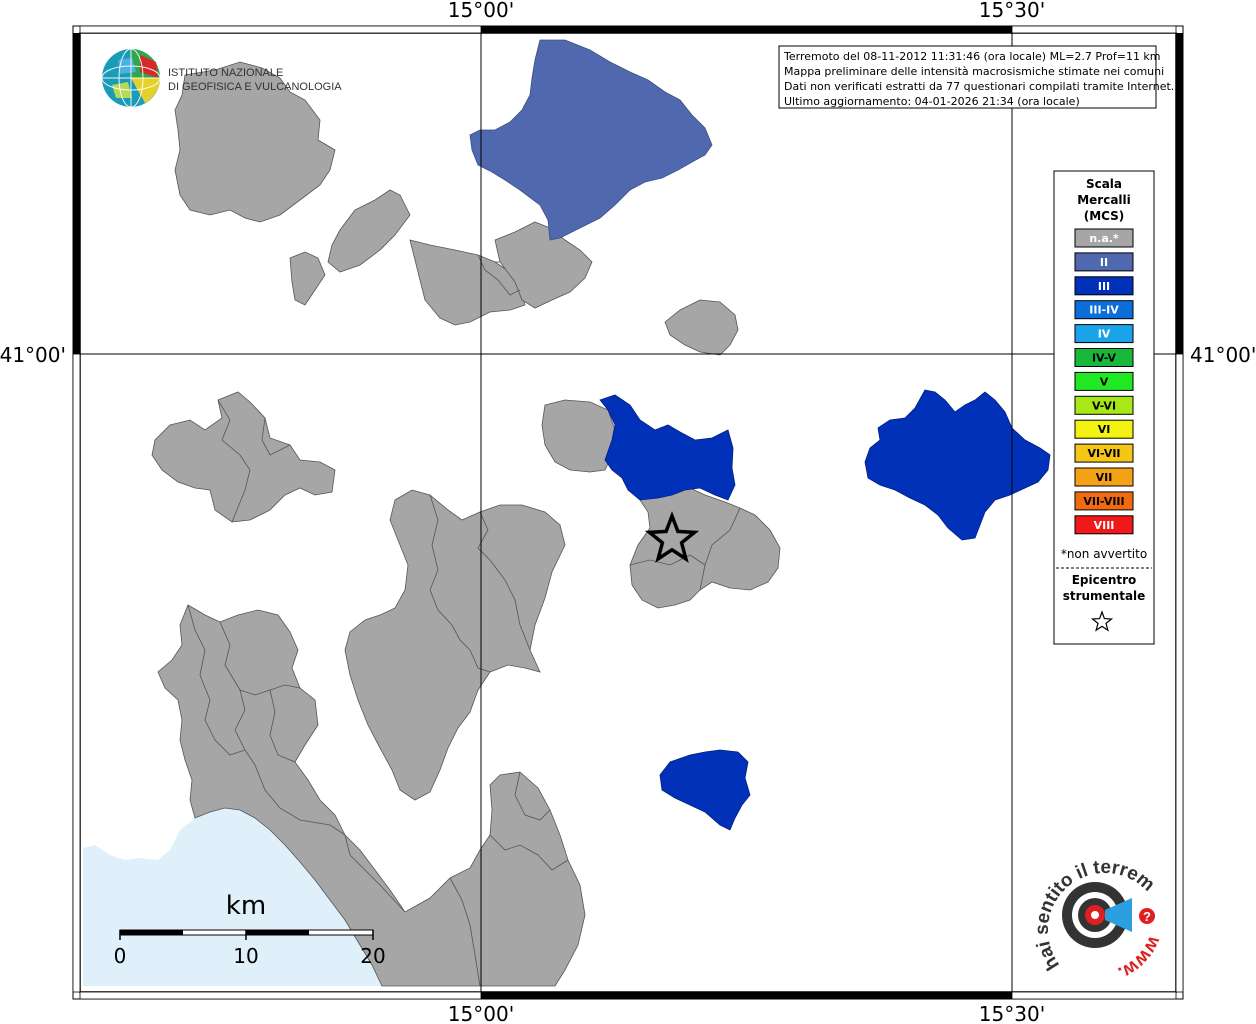  Describe the element at coordinates (372, 956) in the screenshot. I see `scale-tick-20: 20` at that location.